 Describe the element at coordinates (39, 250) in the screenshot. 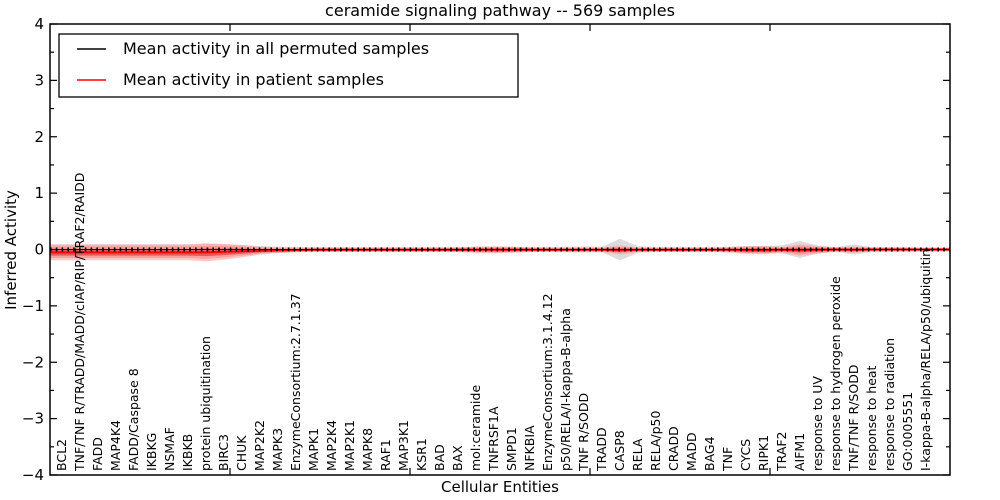

I see `y-tick-label: 0` at that location.